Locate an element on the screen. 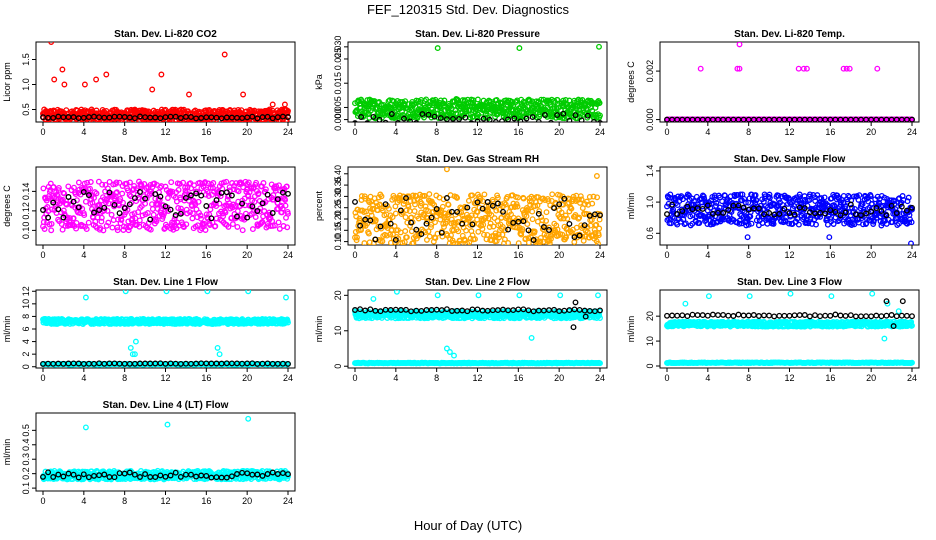 This screenshot has height=540, width=936. y-tick-label: 6 is located at coordinates (26, 328).